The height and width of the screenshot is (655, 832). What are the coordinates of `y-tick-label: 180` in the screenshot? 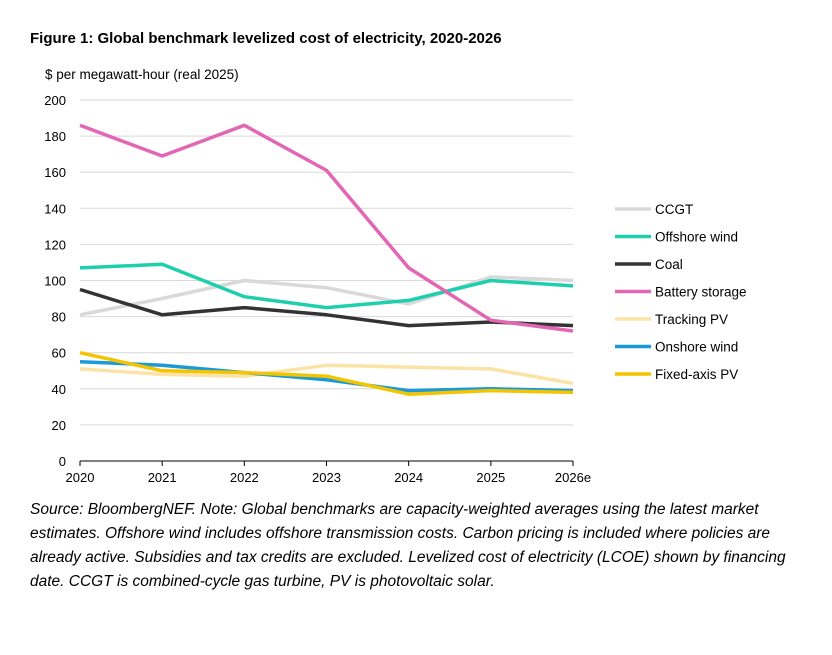 It's located at (55, 136).